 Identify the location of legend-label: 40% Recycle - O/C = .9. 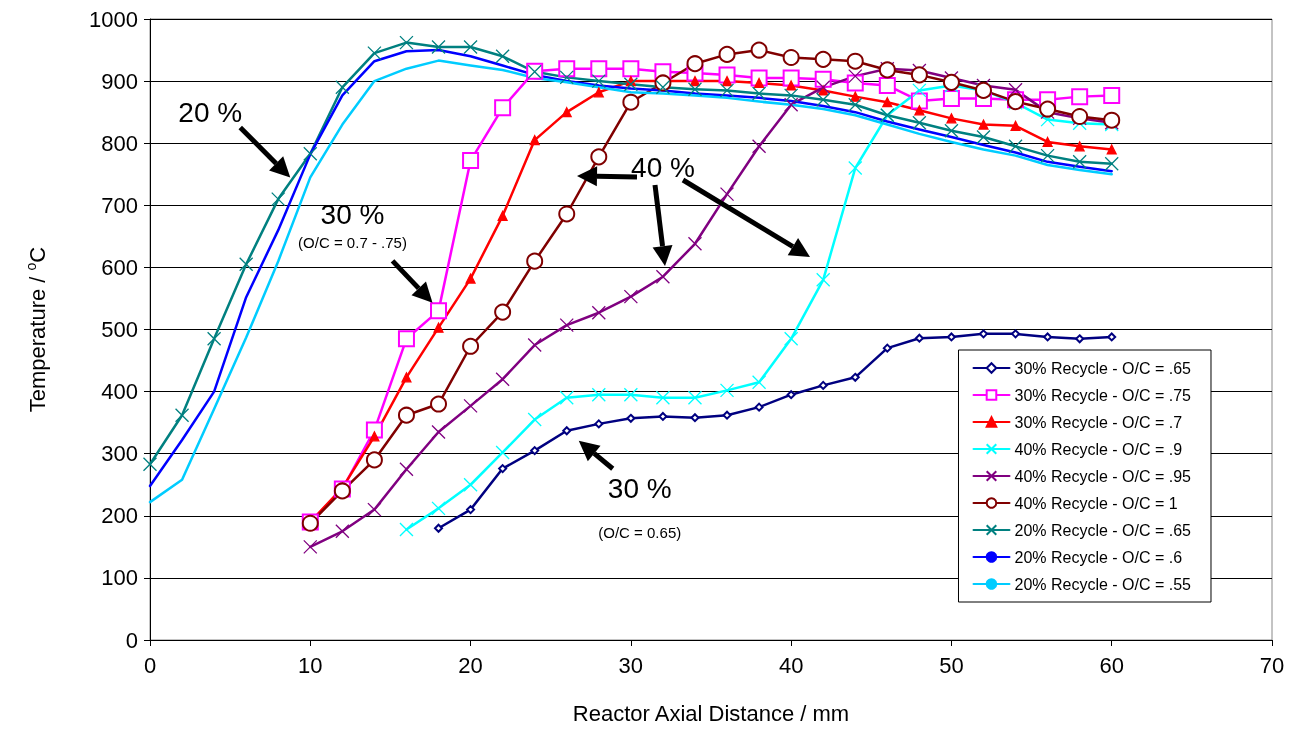
(1098, 449).